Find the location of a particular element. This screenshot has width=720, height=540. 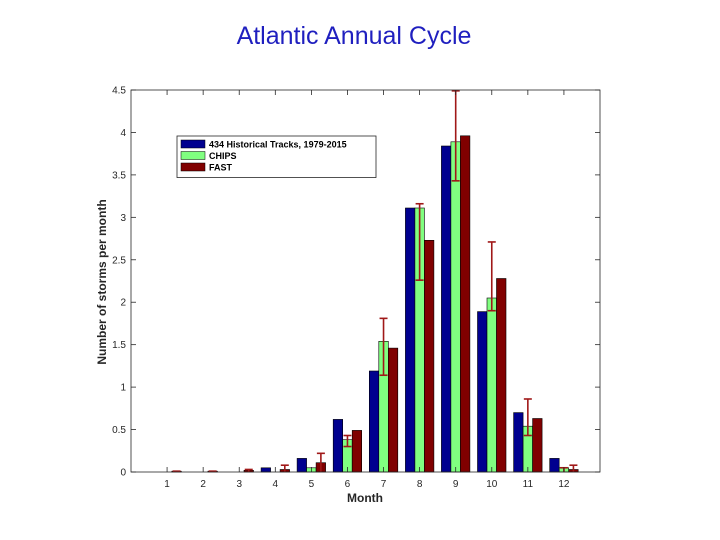

y-tick-label: 4 is located at coordinates (123, 133).